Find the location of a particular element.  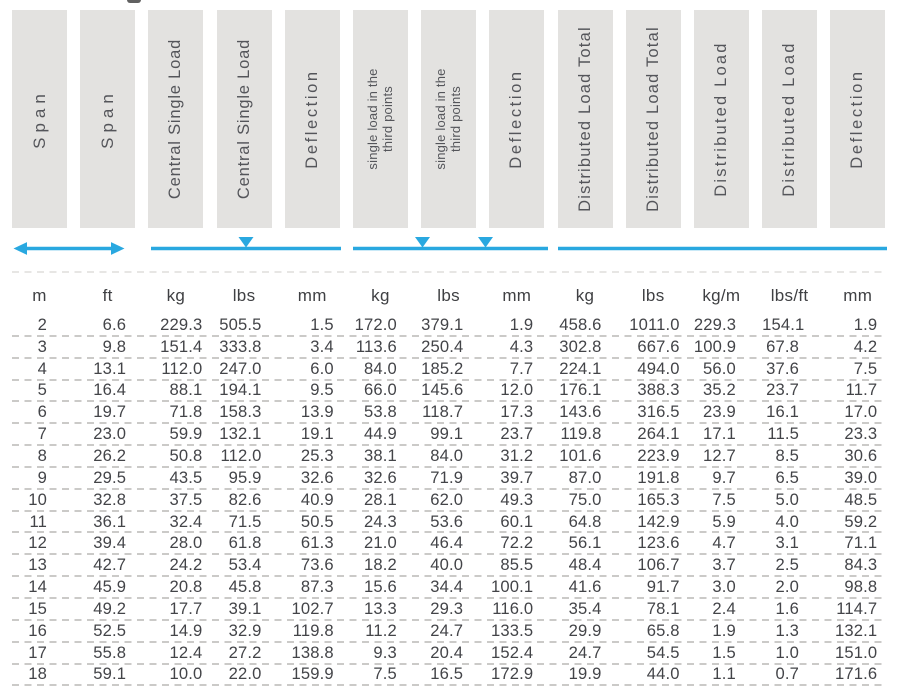

header-cell-deflection-central: Deflection is located at coordinates (312, 119).